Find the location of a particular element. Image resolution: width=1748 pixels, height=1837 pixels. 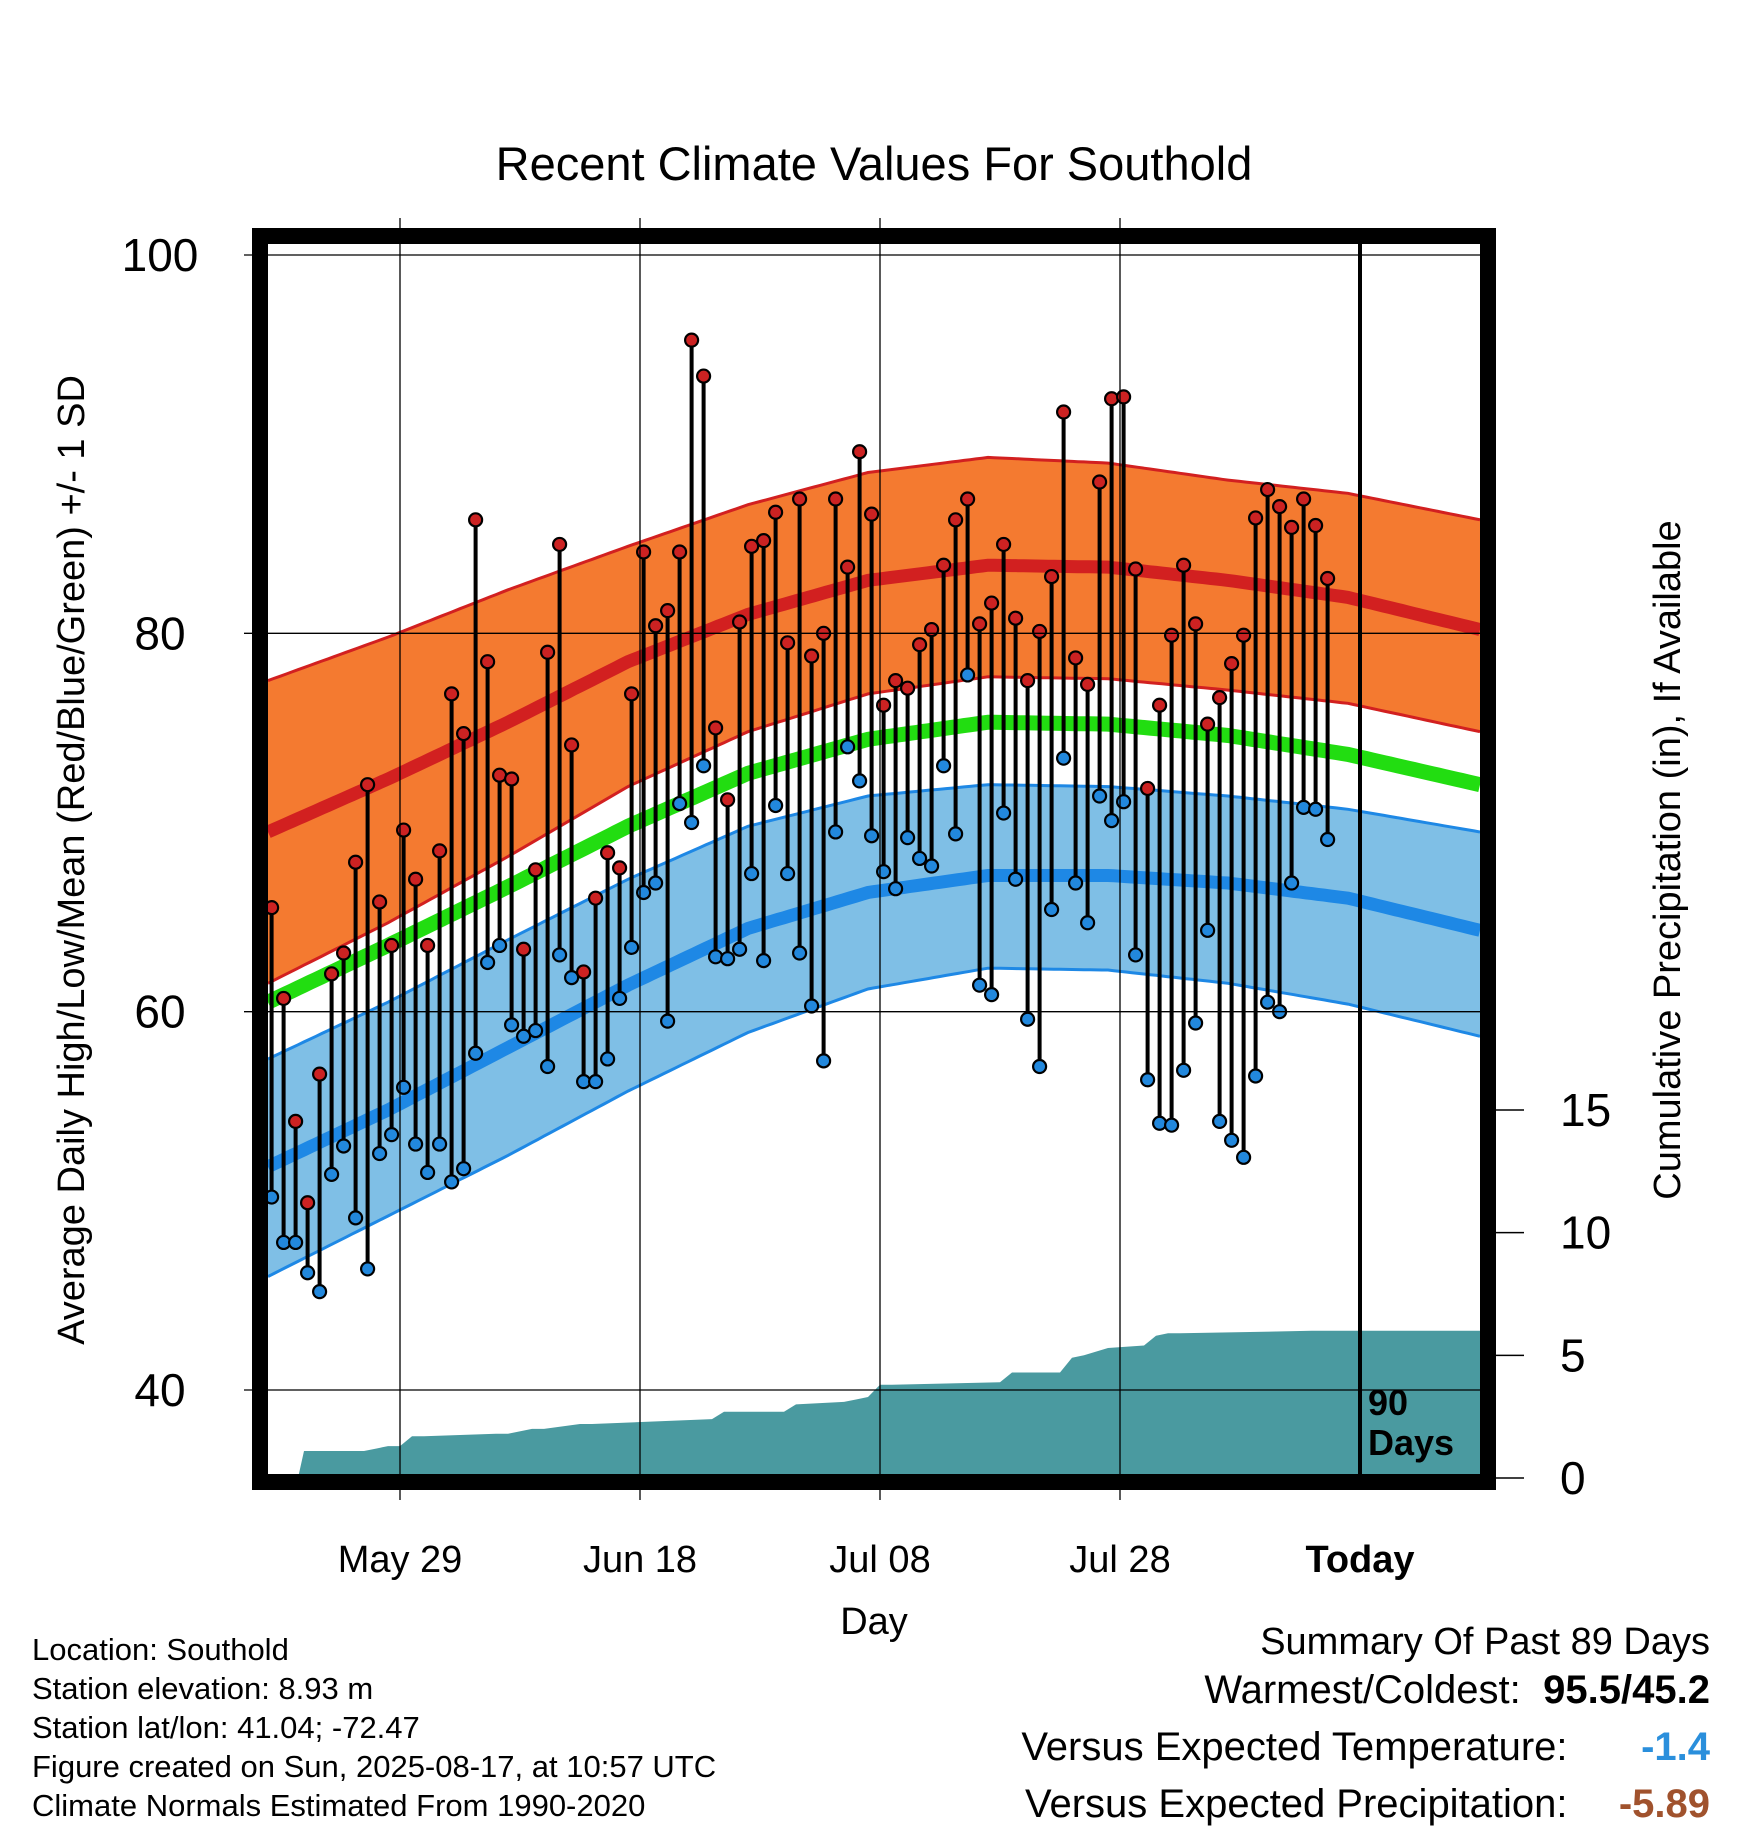

x-tick-label: Today is located at coordinates (1359, 1560).